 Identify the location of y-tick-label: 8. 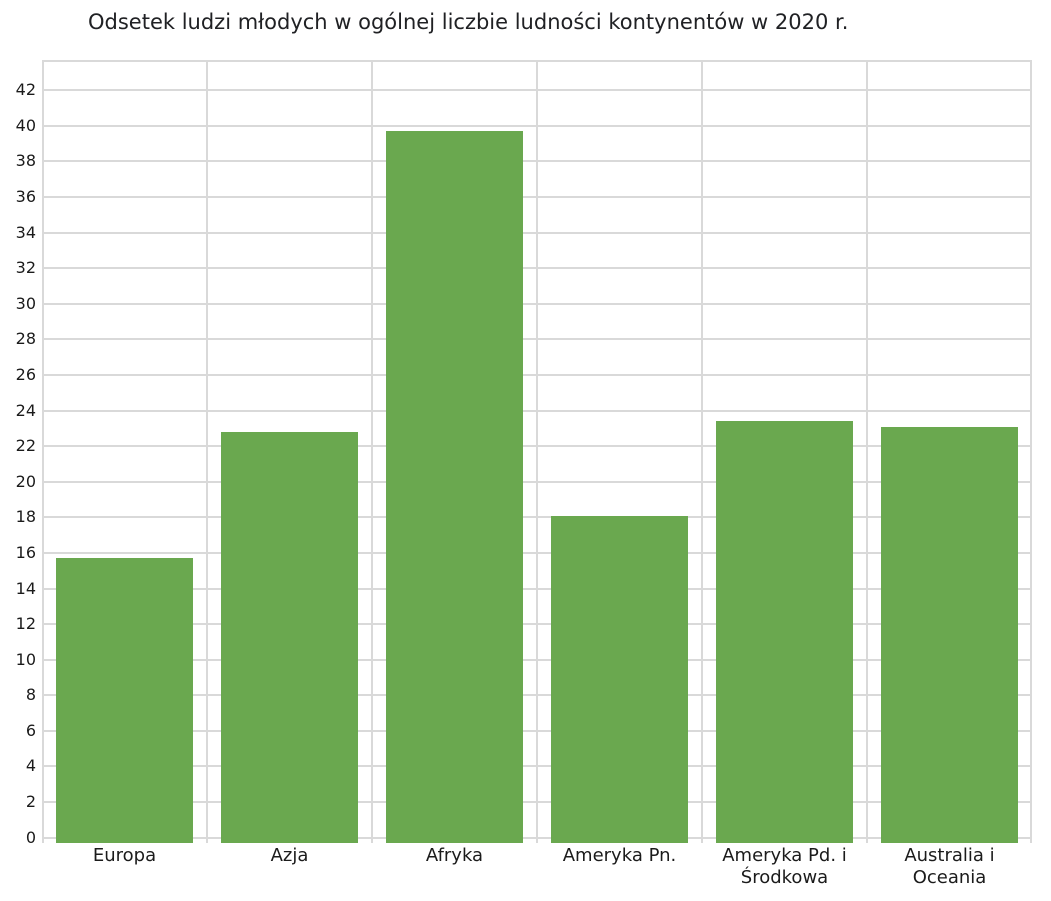
(30, 695).